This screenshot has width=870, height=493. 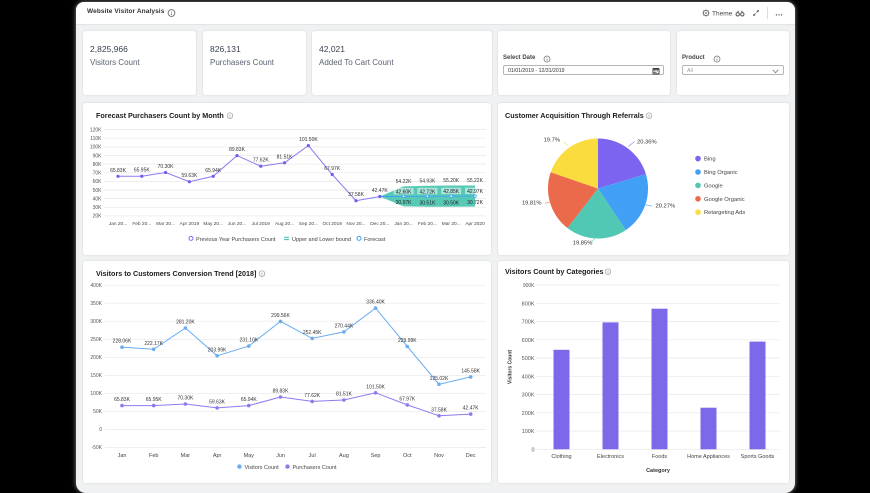 What do you see at coordinates (710, 160) in the screenshot?
I see `svg-text: Bing` at bounding box center [710, 160].